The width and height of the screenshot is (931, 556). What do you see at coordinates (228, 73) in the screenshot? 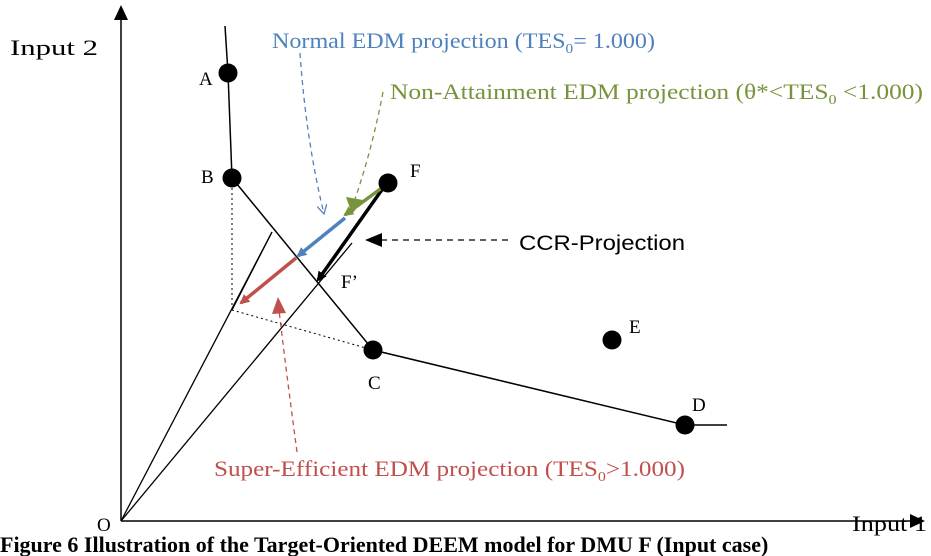
I see `point-a` at bounding box center [228, 73].